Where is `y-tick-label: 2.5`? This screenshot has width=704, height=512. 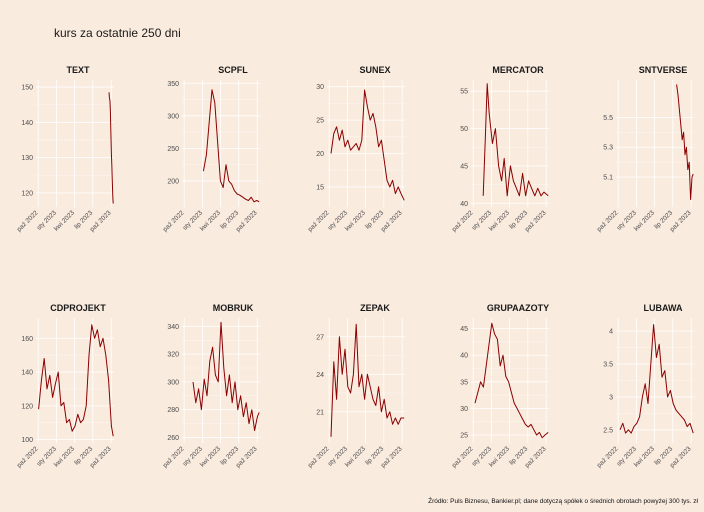 y-tick-label: 2.5 is located at coordinates (608, 430).